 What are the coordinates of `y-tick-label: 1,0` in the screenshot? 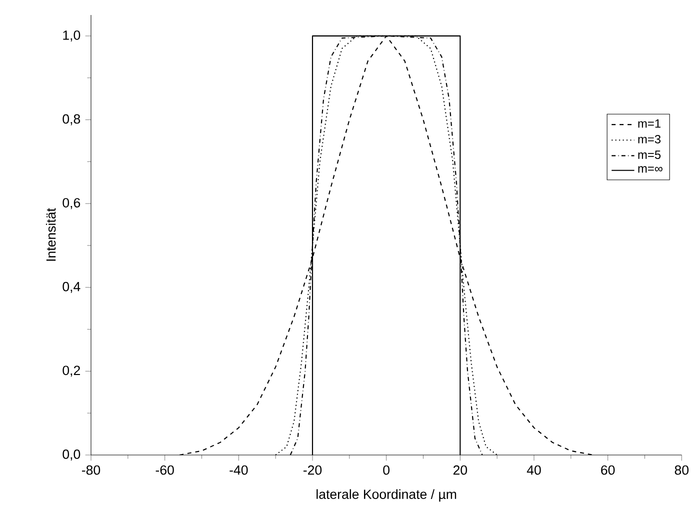 It's located at (71, 36).